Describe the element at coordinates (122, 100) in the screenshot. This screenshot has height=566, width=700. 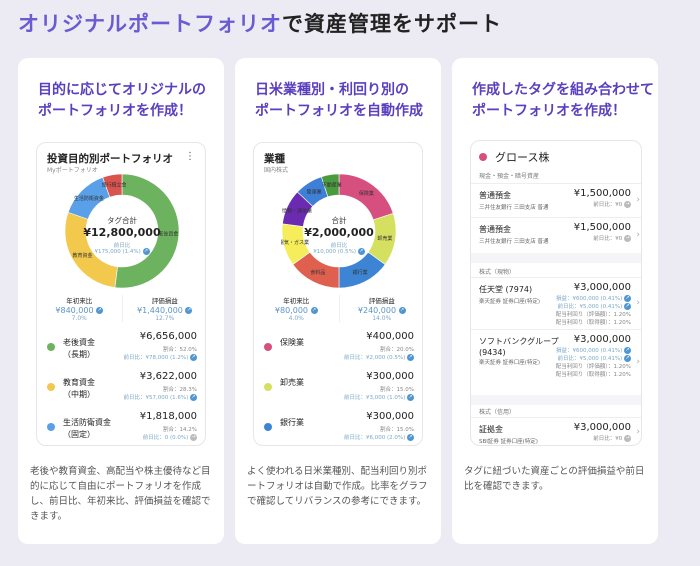
I see `card-heading: 目的に応じてオリジナルの ポートフォリオを作成！` at that location.